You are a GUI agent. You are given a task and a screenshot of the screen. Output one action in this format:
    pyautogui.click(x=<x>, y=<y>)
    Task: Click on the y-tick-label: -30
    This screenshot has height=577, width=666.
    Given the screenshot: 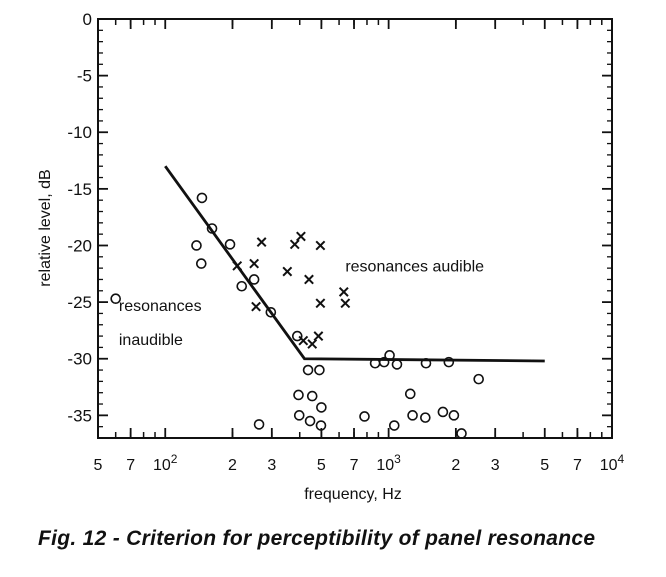 What is the action you would take?
    pyautogui.click(x=79, y=359)
    